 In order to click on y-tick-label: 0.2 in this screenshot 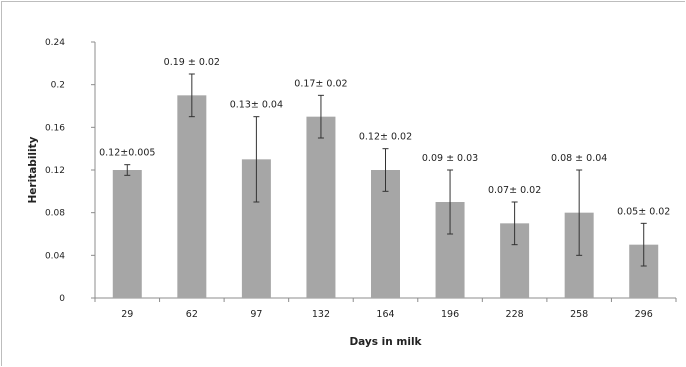, I will do `click(58, 86)`.